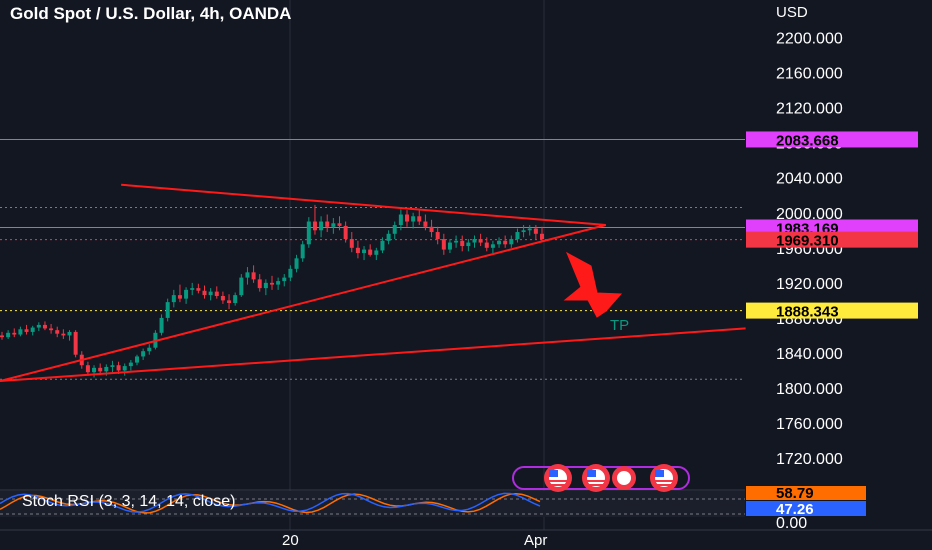 This screenshot has height=550, width=932. Describe the element at coordinates (809, 424) in the screenshot. I see `y-tick-label: 1760.000` at that location.